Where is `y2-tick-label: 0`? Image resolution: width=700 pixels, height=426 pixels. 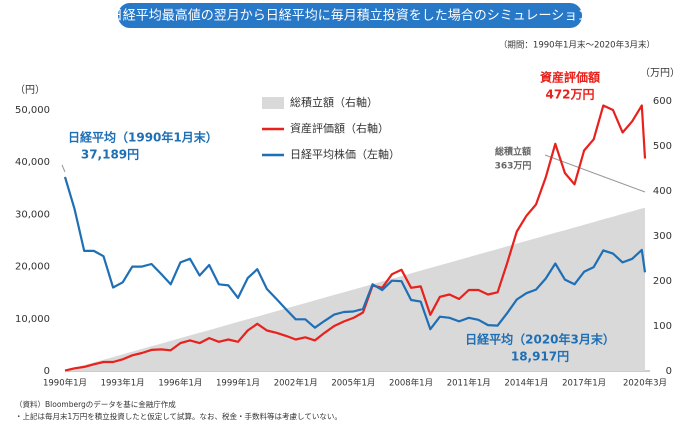
y2-tick-label: 0 is located at coordinates (669, 371).